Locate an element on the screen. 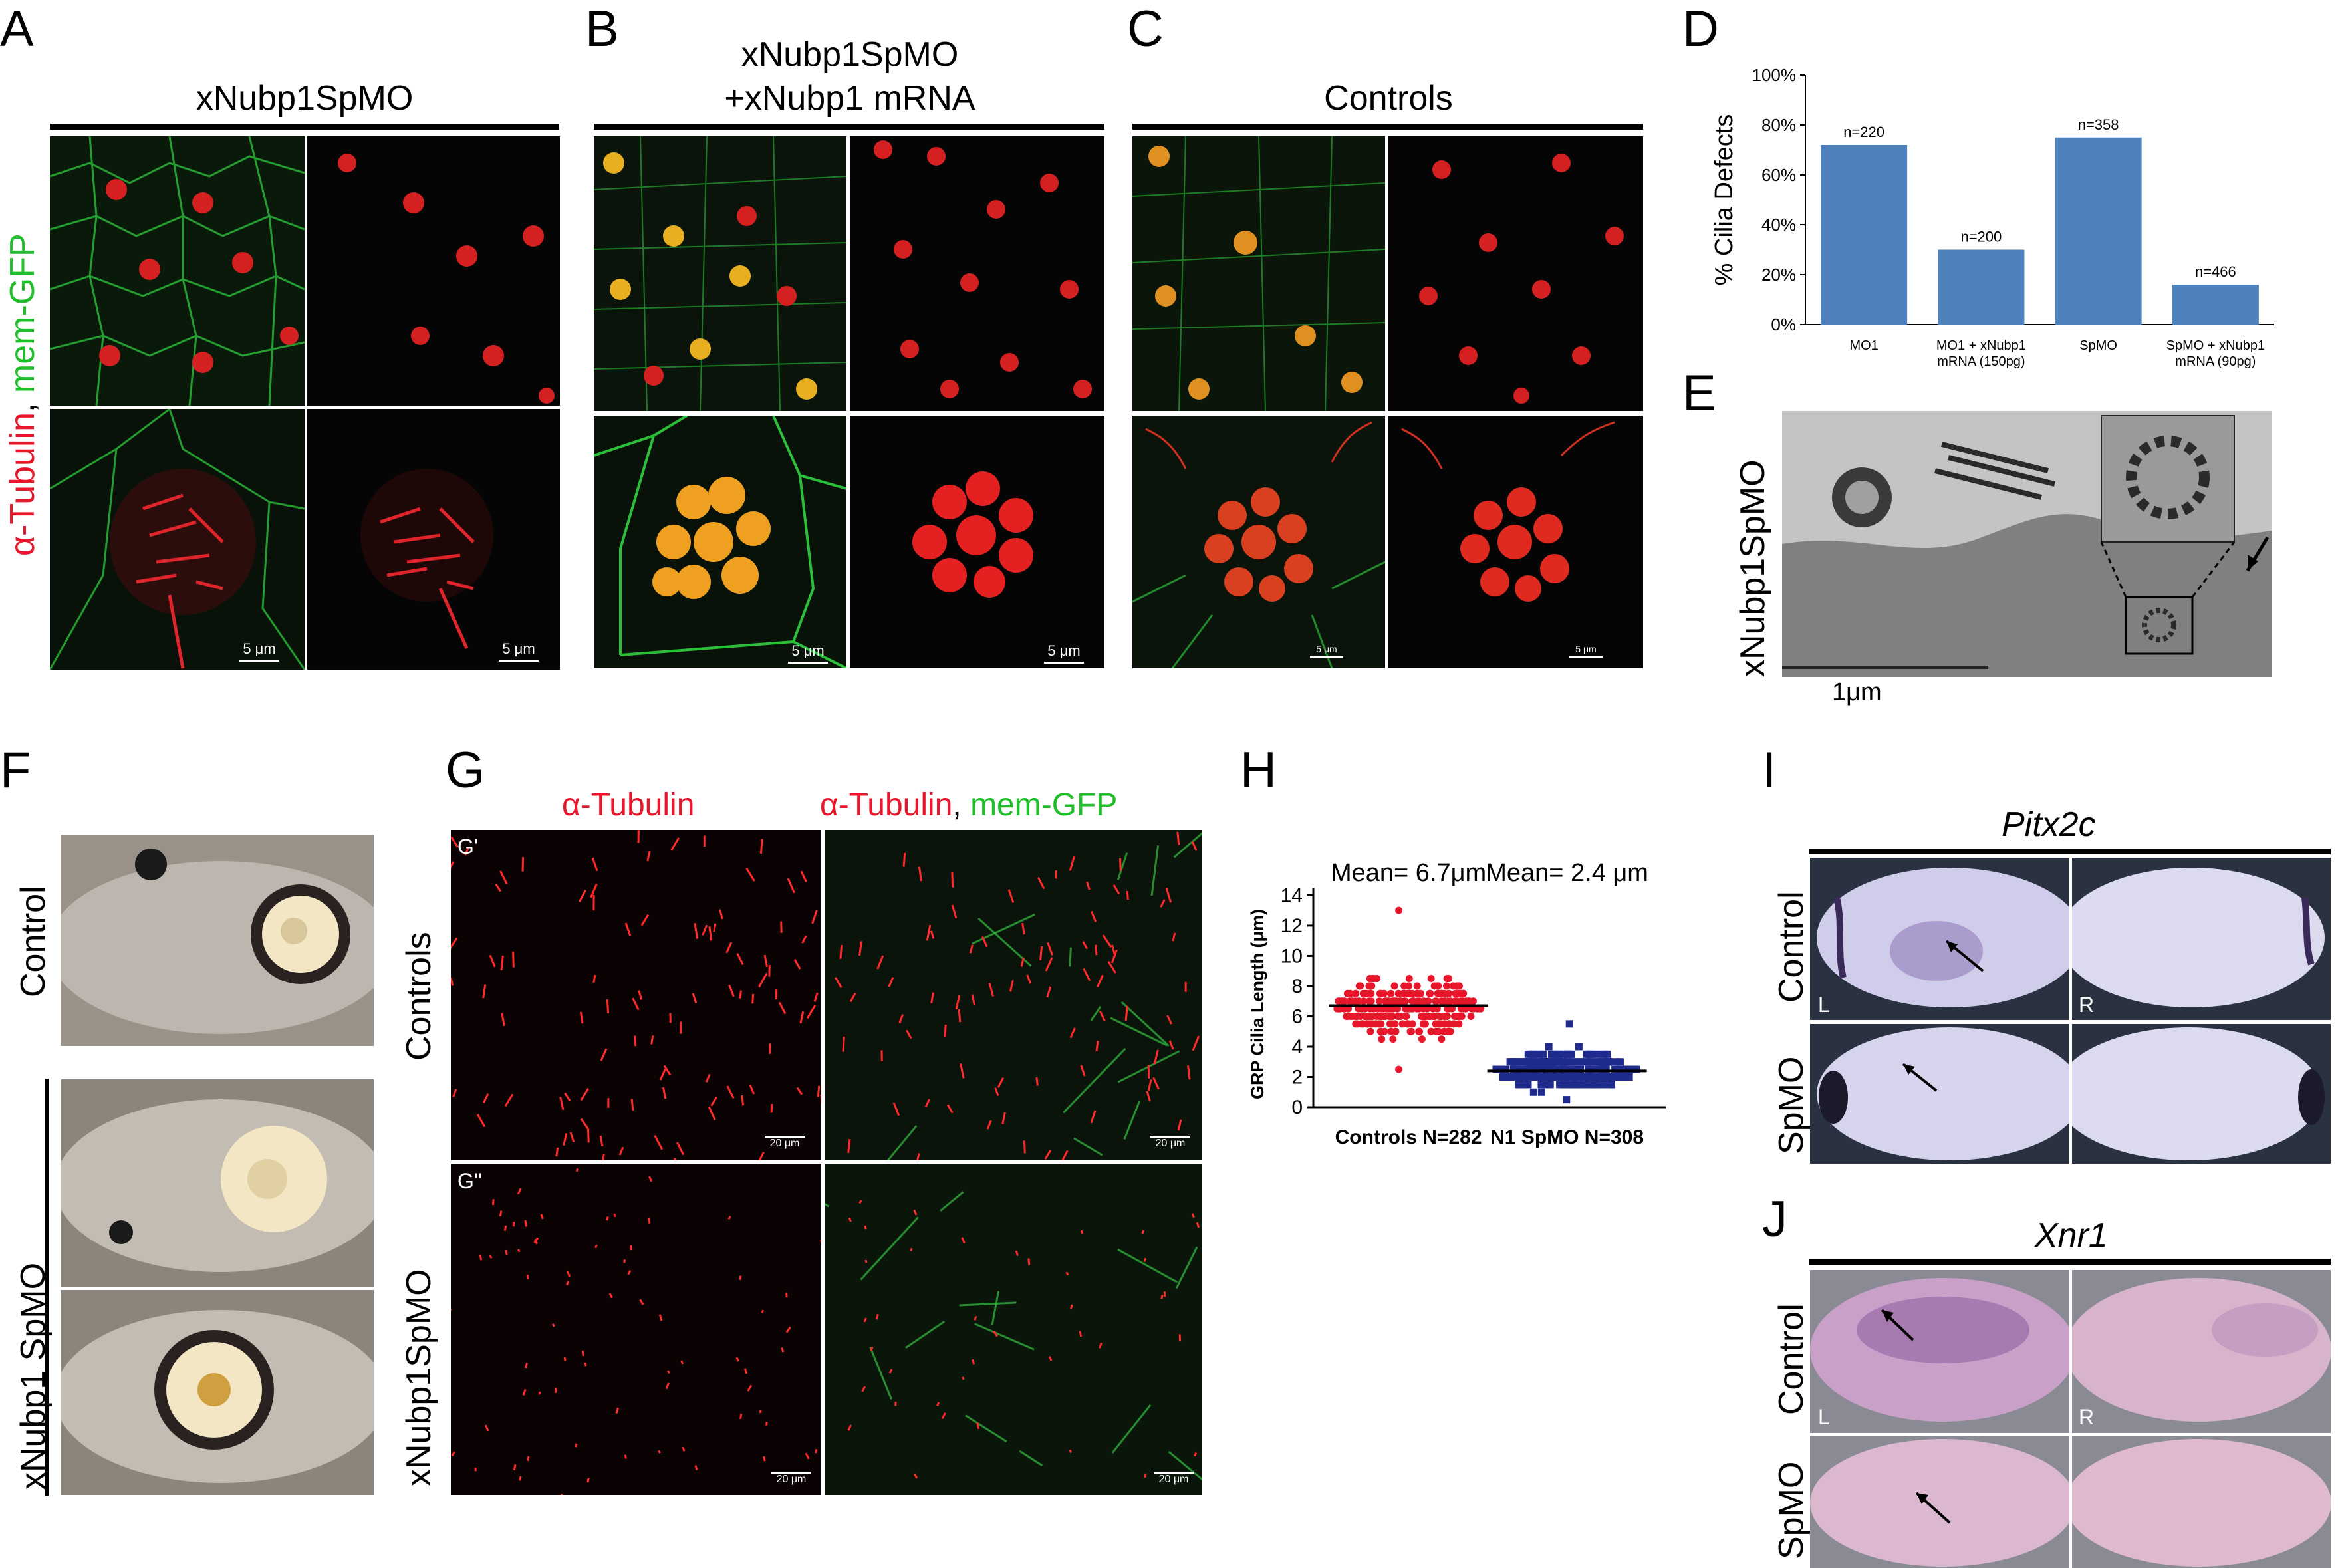  panel-g-sub-label-2: G'' is located at coordinates (470, 1181).